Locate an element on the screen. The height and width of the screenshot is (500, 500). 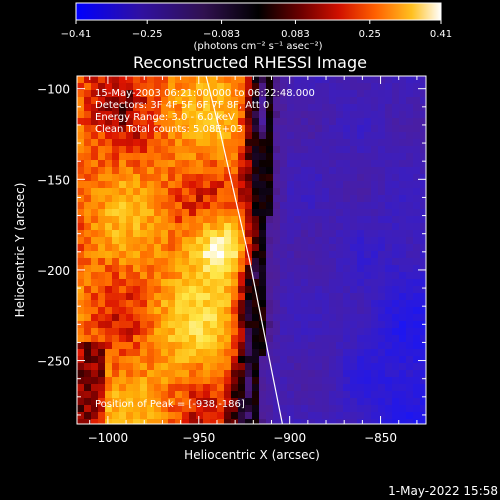
solar-limb-curve is located at coordinates (244, 250).